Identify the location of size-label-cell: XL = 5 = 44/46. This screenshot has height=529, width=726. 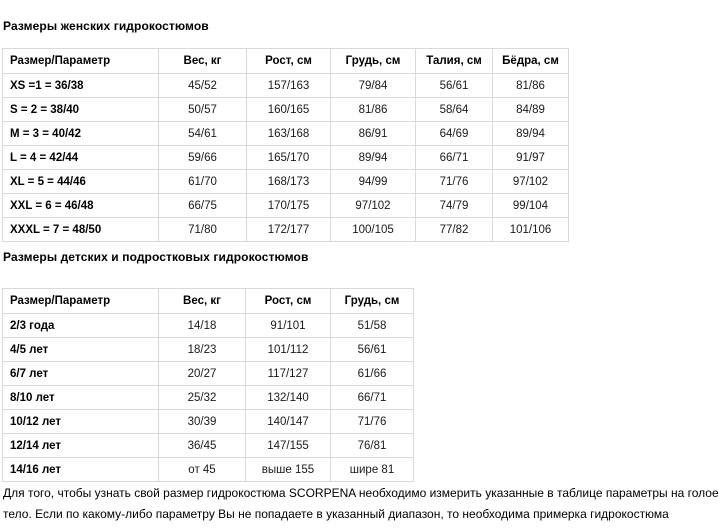
(80, 181).